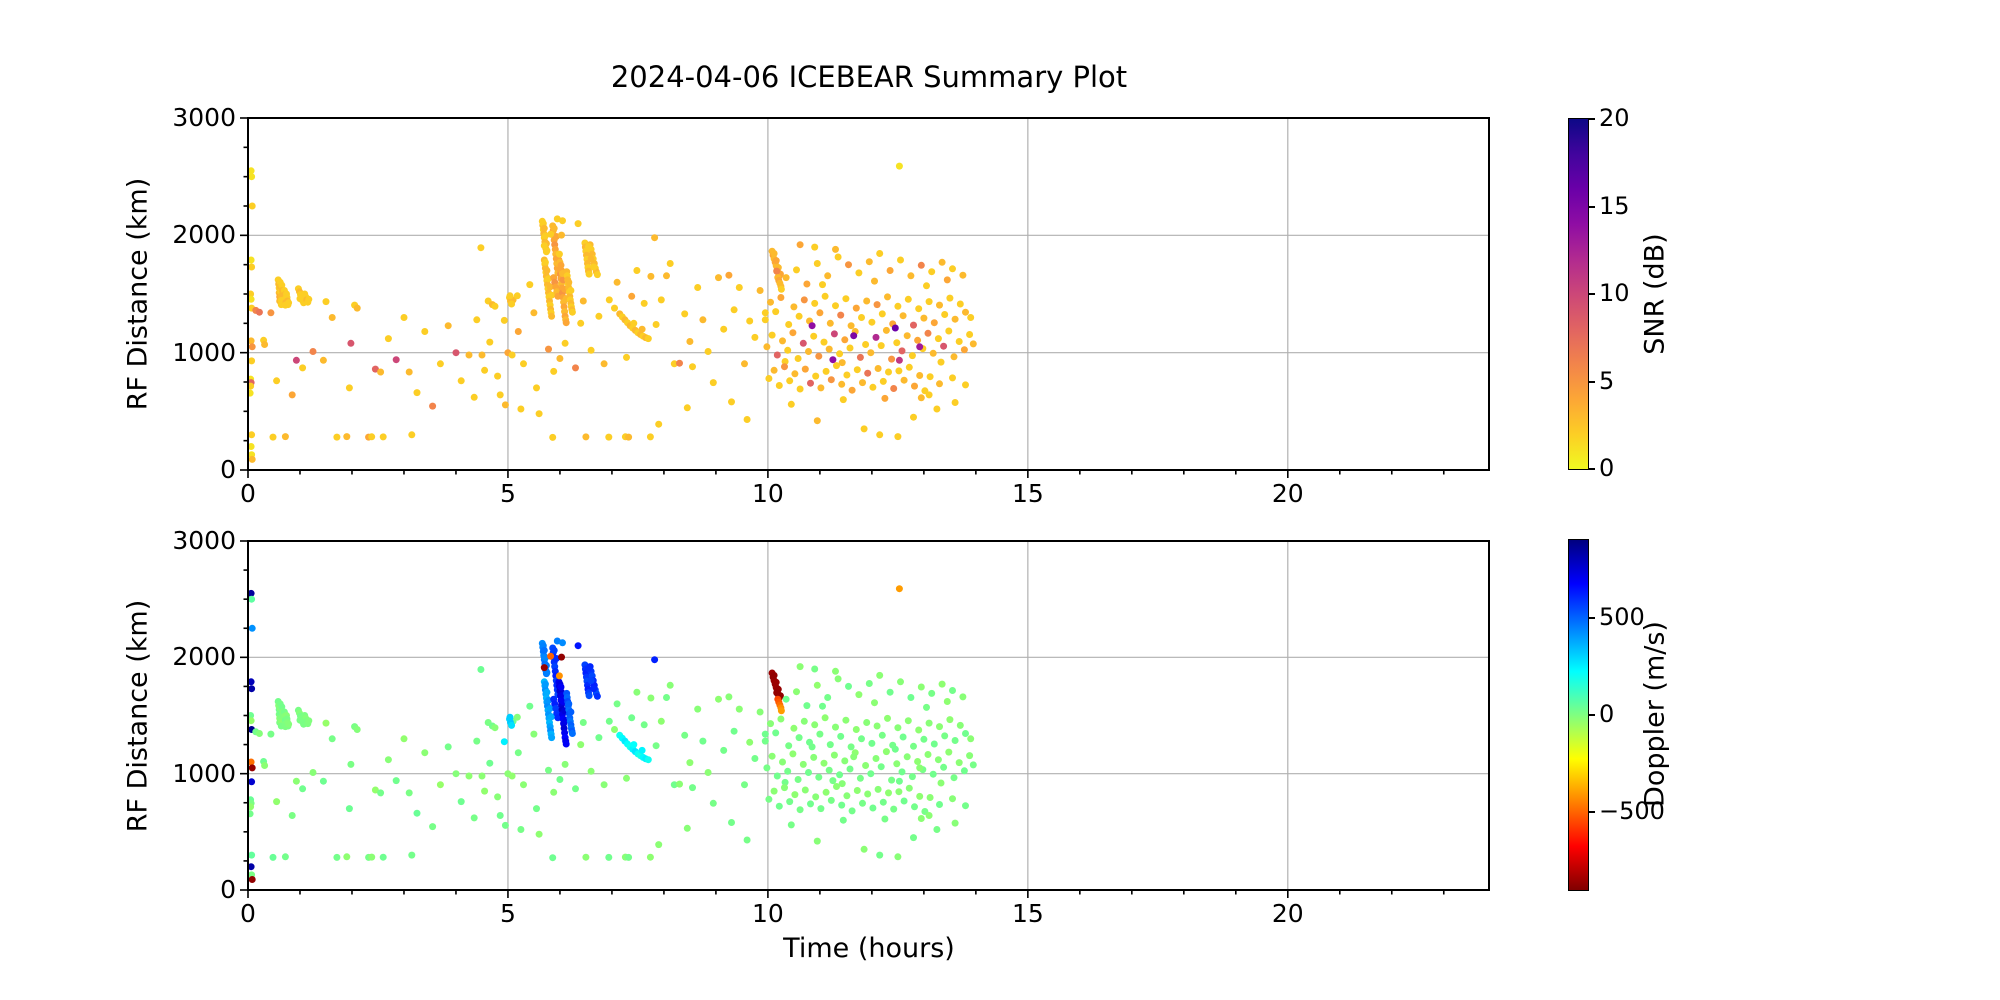  I want to click on snr-colorbar: 20 15 10 5 0, so click(1599, 293).